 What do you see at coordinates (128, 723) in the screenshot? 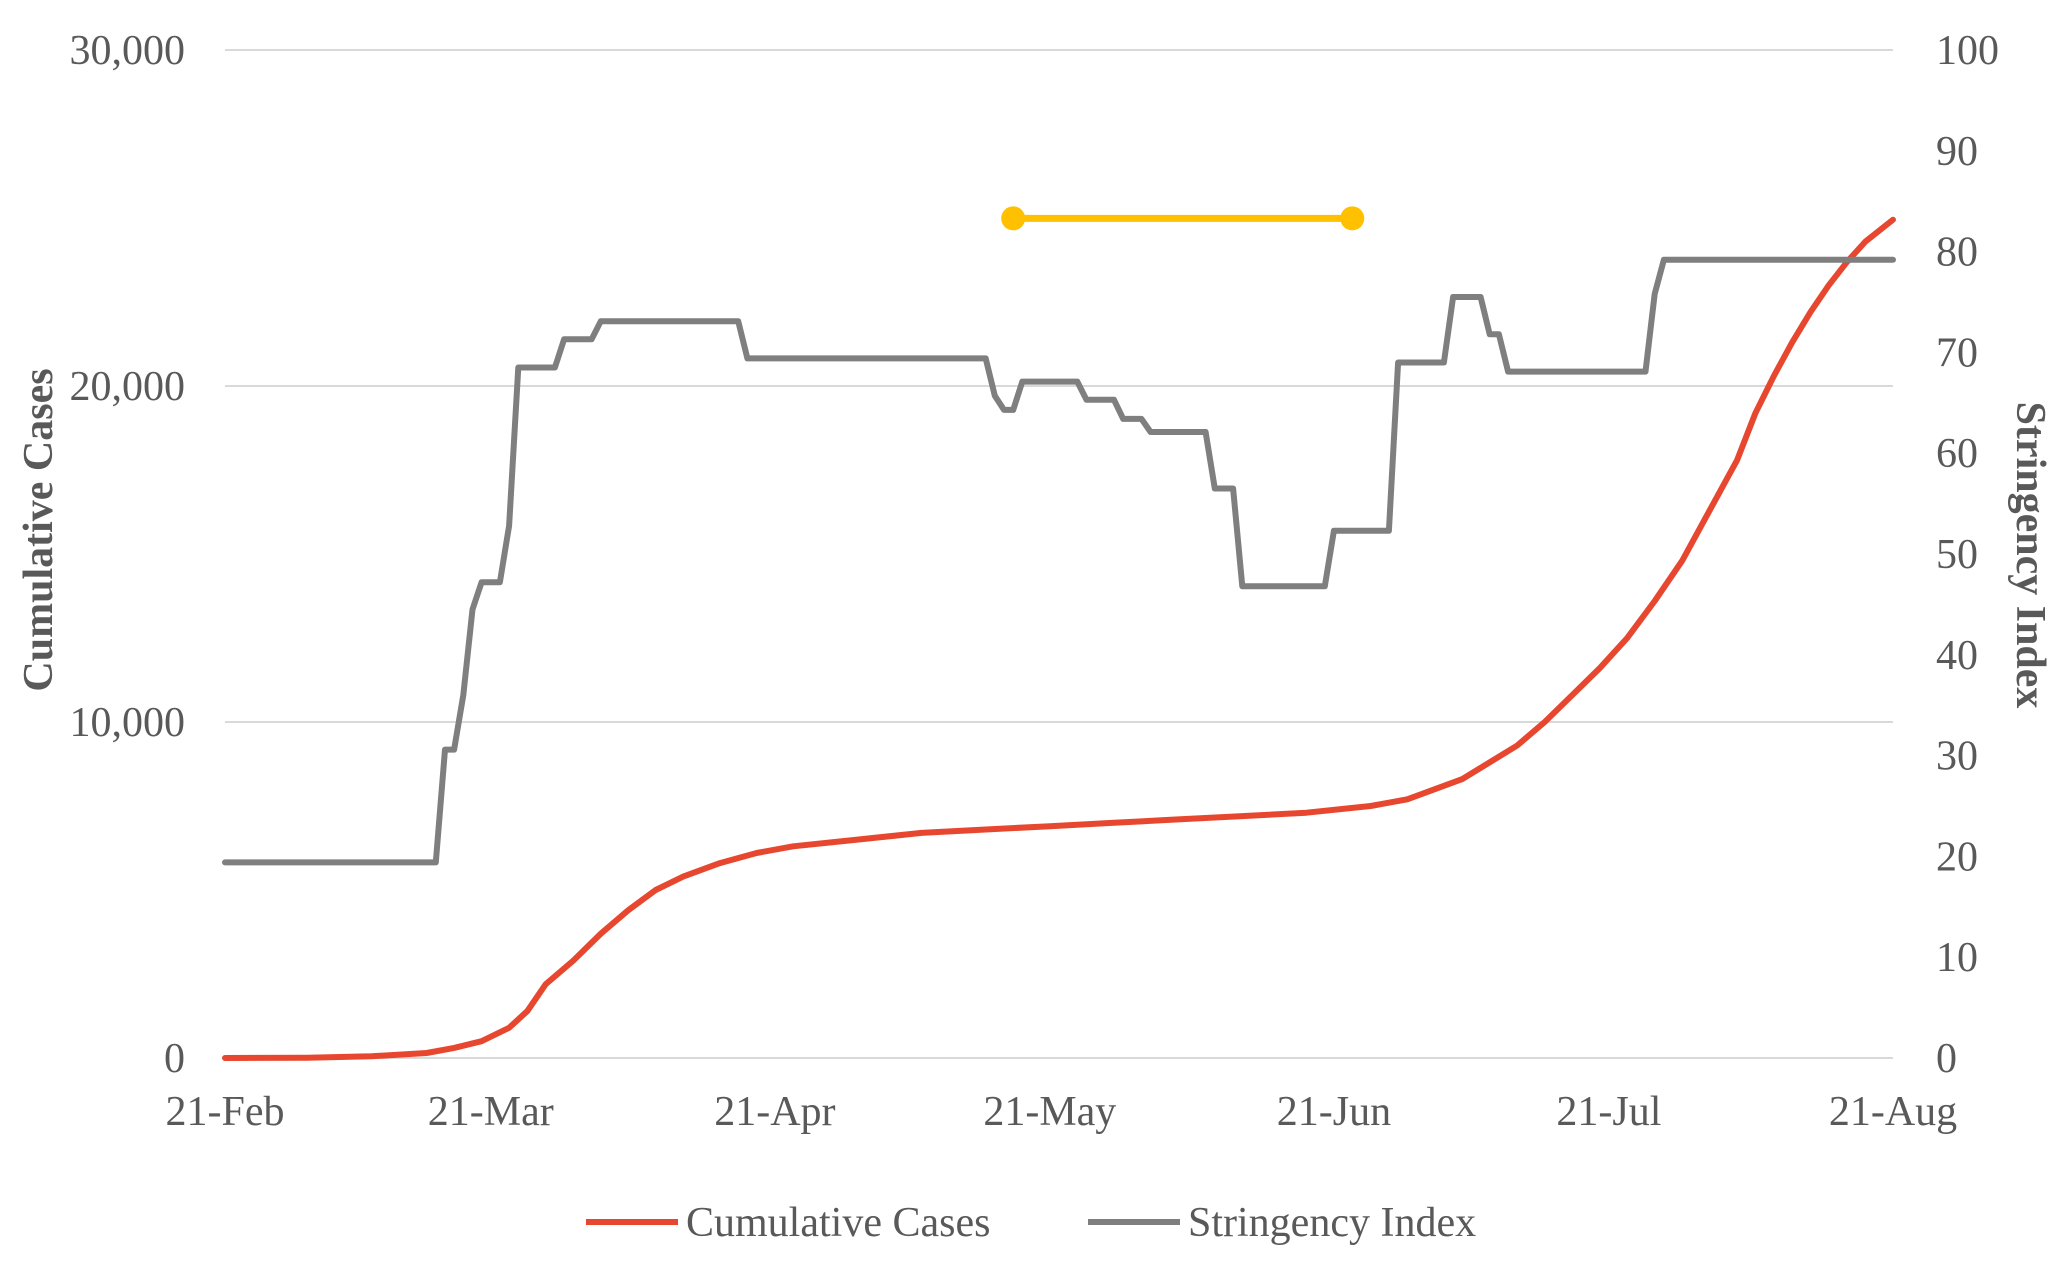
I see `left-tick-label: 10,000` at bounding box center [128, 723].